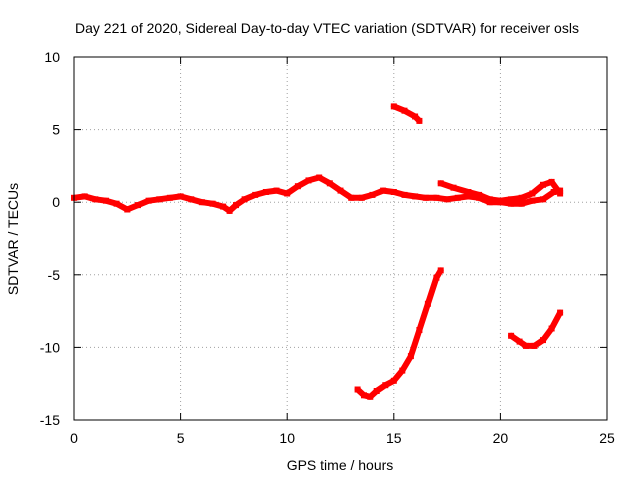 The width and height of the screenshot is (640, 480). I want to click on y-tick-label: -15, so click(50, 420).